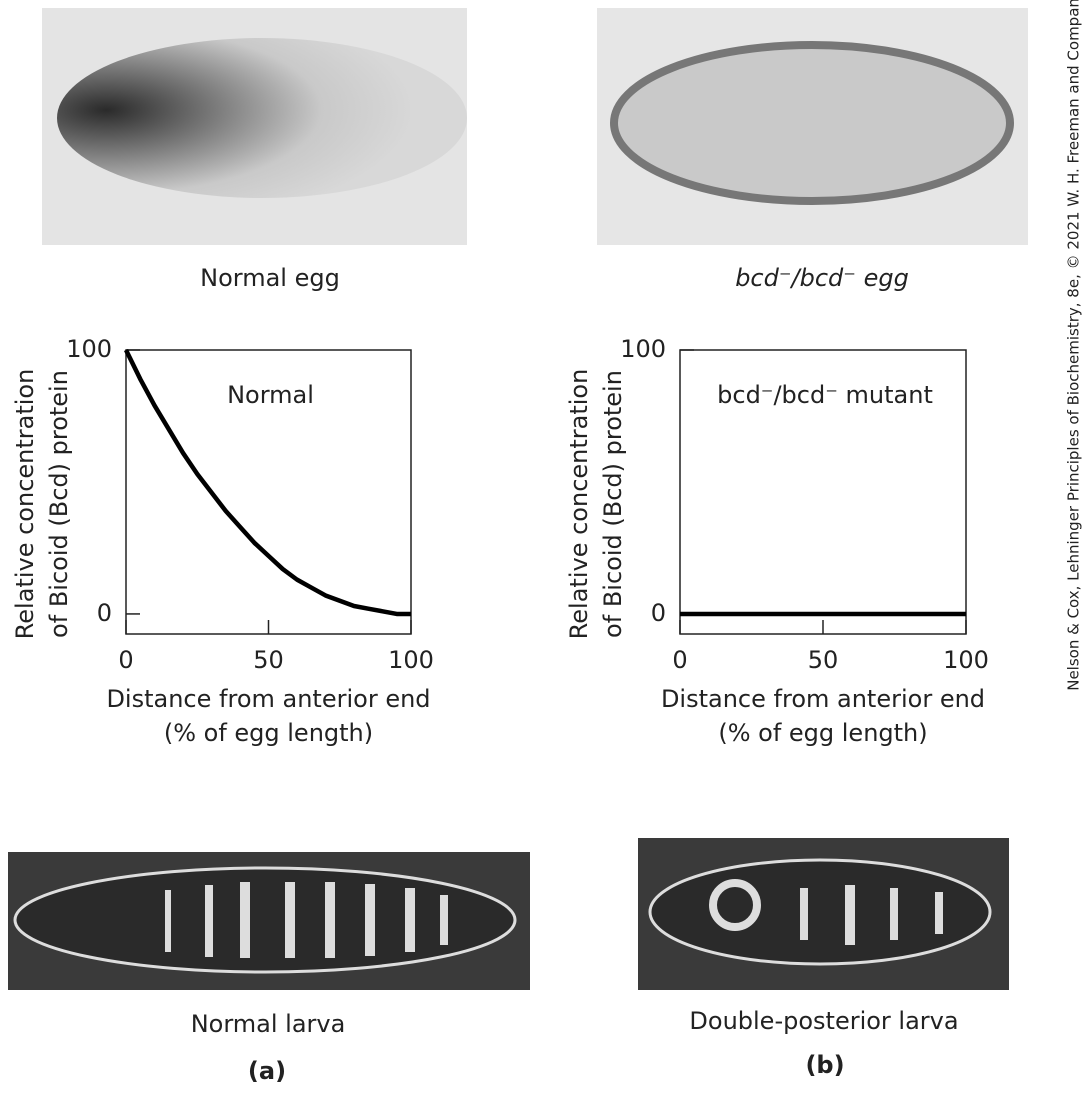 The image size is (1090, 1094). What do you see at coordinates (270, 395) in the screenshot?
I see `annotation: Normal` at bounding box center [270, 395].